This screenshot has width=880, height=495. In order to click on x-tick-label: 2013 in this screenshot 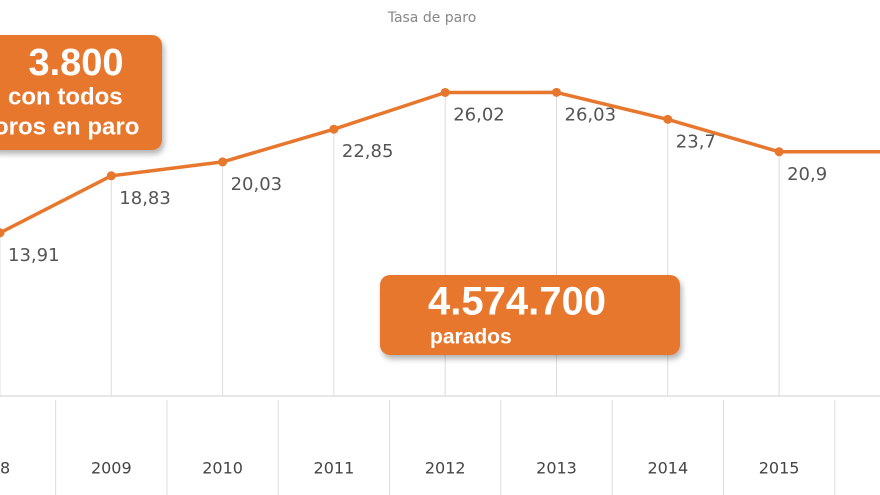, I will do `click(556, 468)`.